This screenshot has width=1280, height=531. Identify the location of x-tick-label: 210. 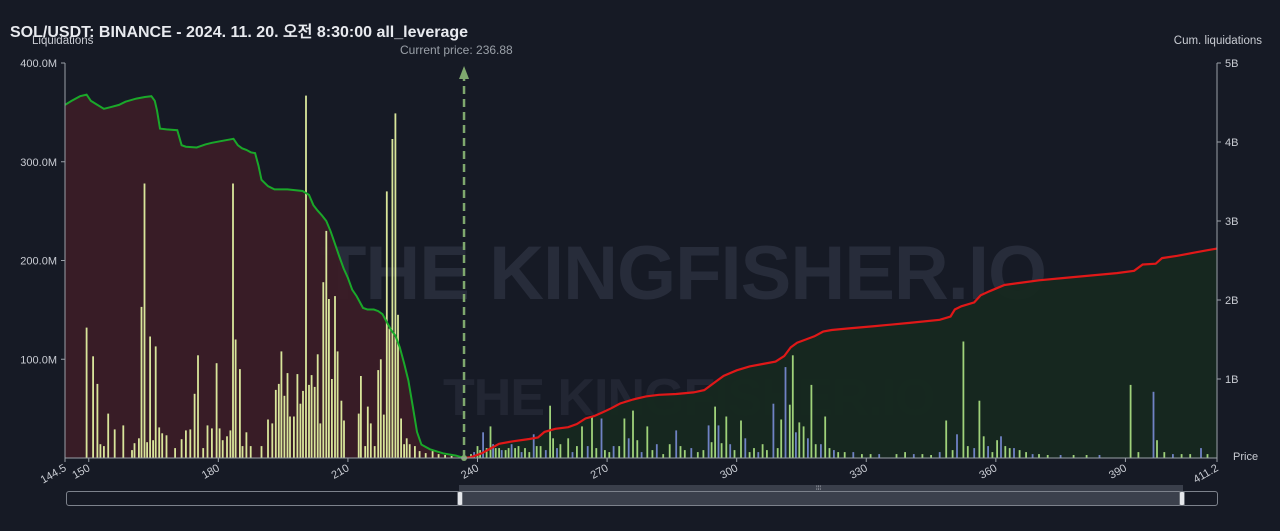
(341, 472).